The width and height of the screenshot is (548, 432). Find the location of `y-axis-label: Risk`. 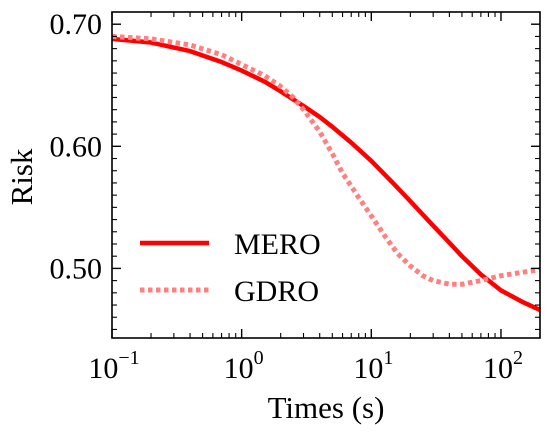

y-axis-label: Risk is located at coordinates (21, 176).